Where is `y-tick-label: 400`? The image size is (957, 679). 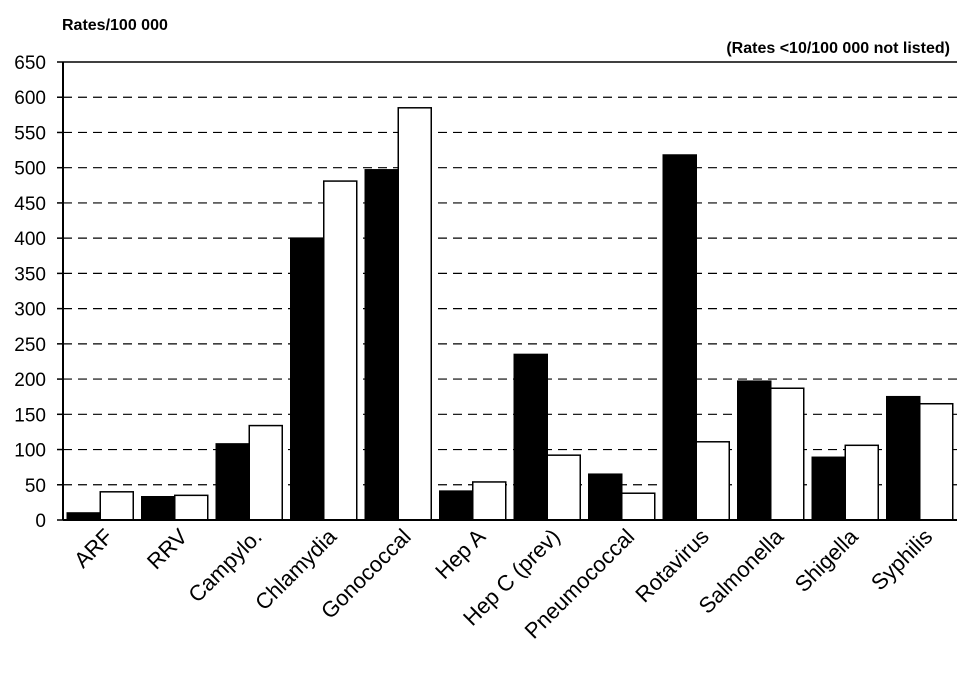
y-tick-label: 400 is located at coordinates (30, 239).